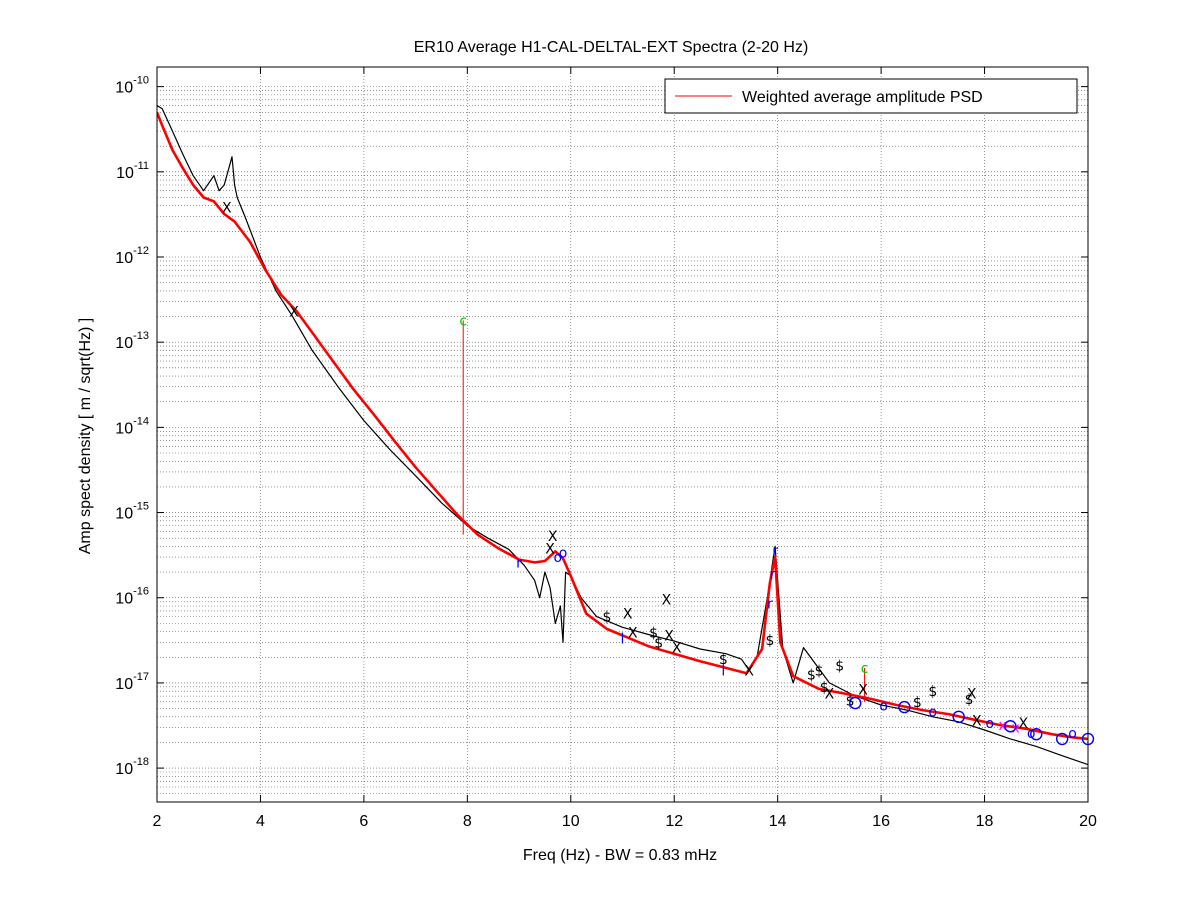  Describe the element at coordinates (363, 821) in the screenshot. I see `x-tick-label: 6` at that location.